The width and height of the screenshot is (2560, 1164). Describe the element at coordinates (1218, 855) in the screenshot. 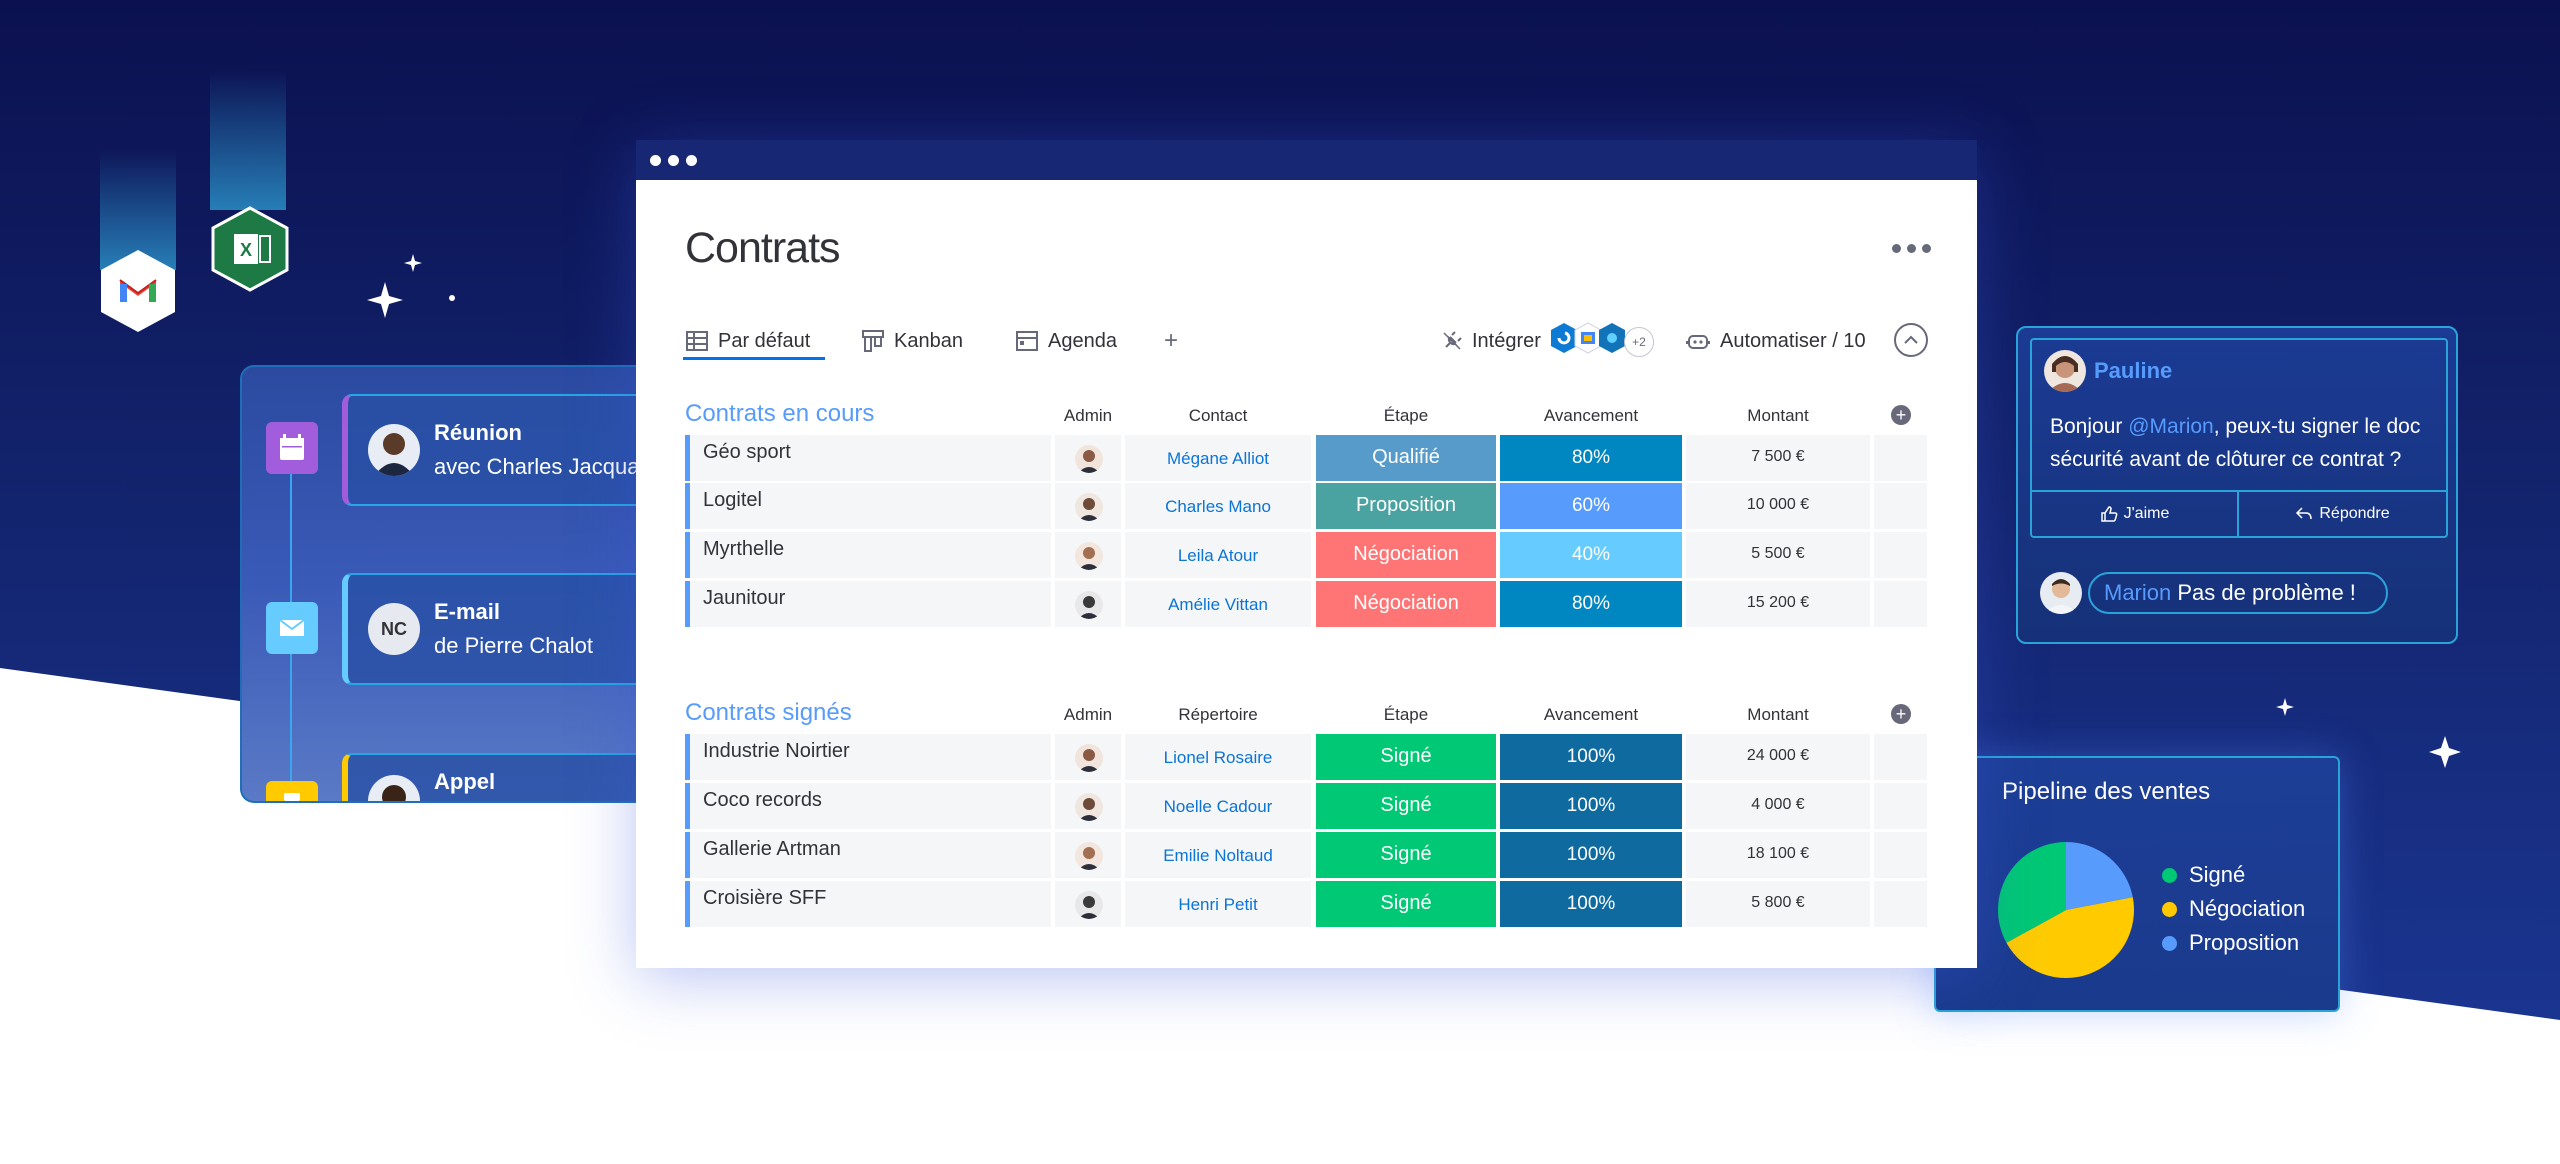

I see `contact-cell: Emilie Noltaud` at that location.